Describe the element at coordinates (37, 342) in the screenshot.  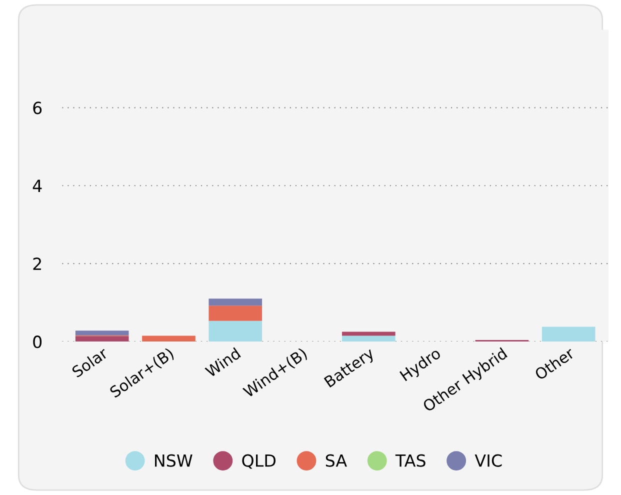
I see `y-tick-label: 0` at that location.